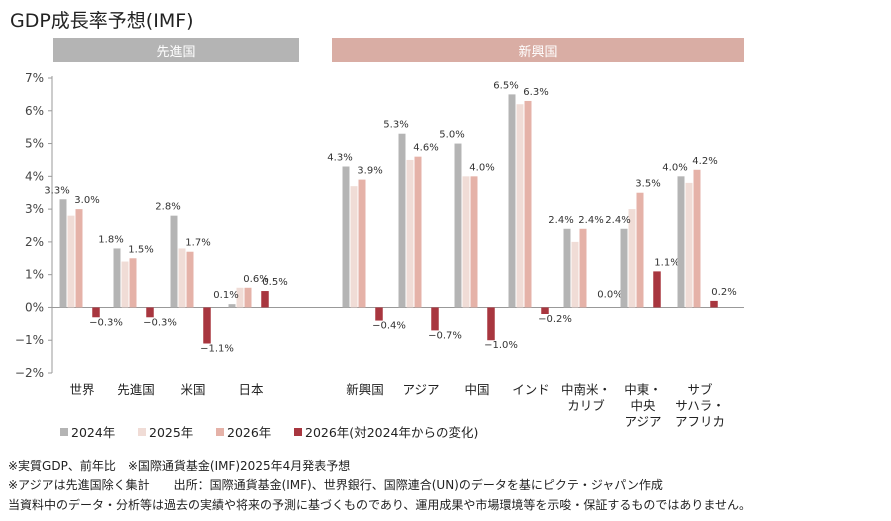 Image resolution: width=891 pixels, height=521 pixels. Describe the element at coordinates (391, 432) in the screenshot. I see `legend-label-3: 2026年(対2024年からの変化)` at that location.